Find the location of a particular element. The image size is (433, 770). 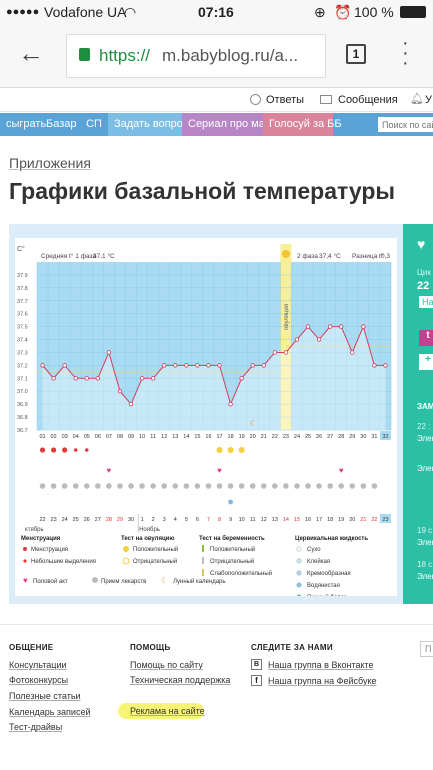

messages-link: Сообщения is located at coordinates (368, 100).